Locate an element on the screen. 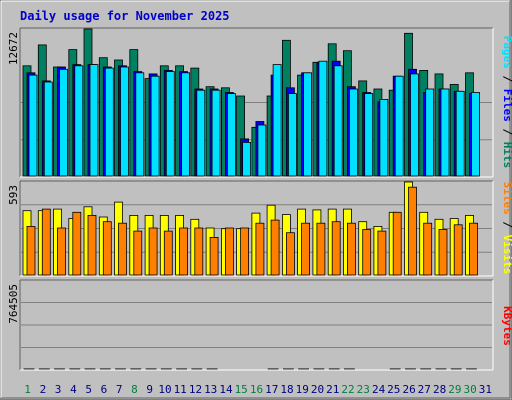 This screenshot has width=512, height=400. day-label-24: 24 is located at coordinates (379, 389).